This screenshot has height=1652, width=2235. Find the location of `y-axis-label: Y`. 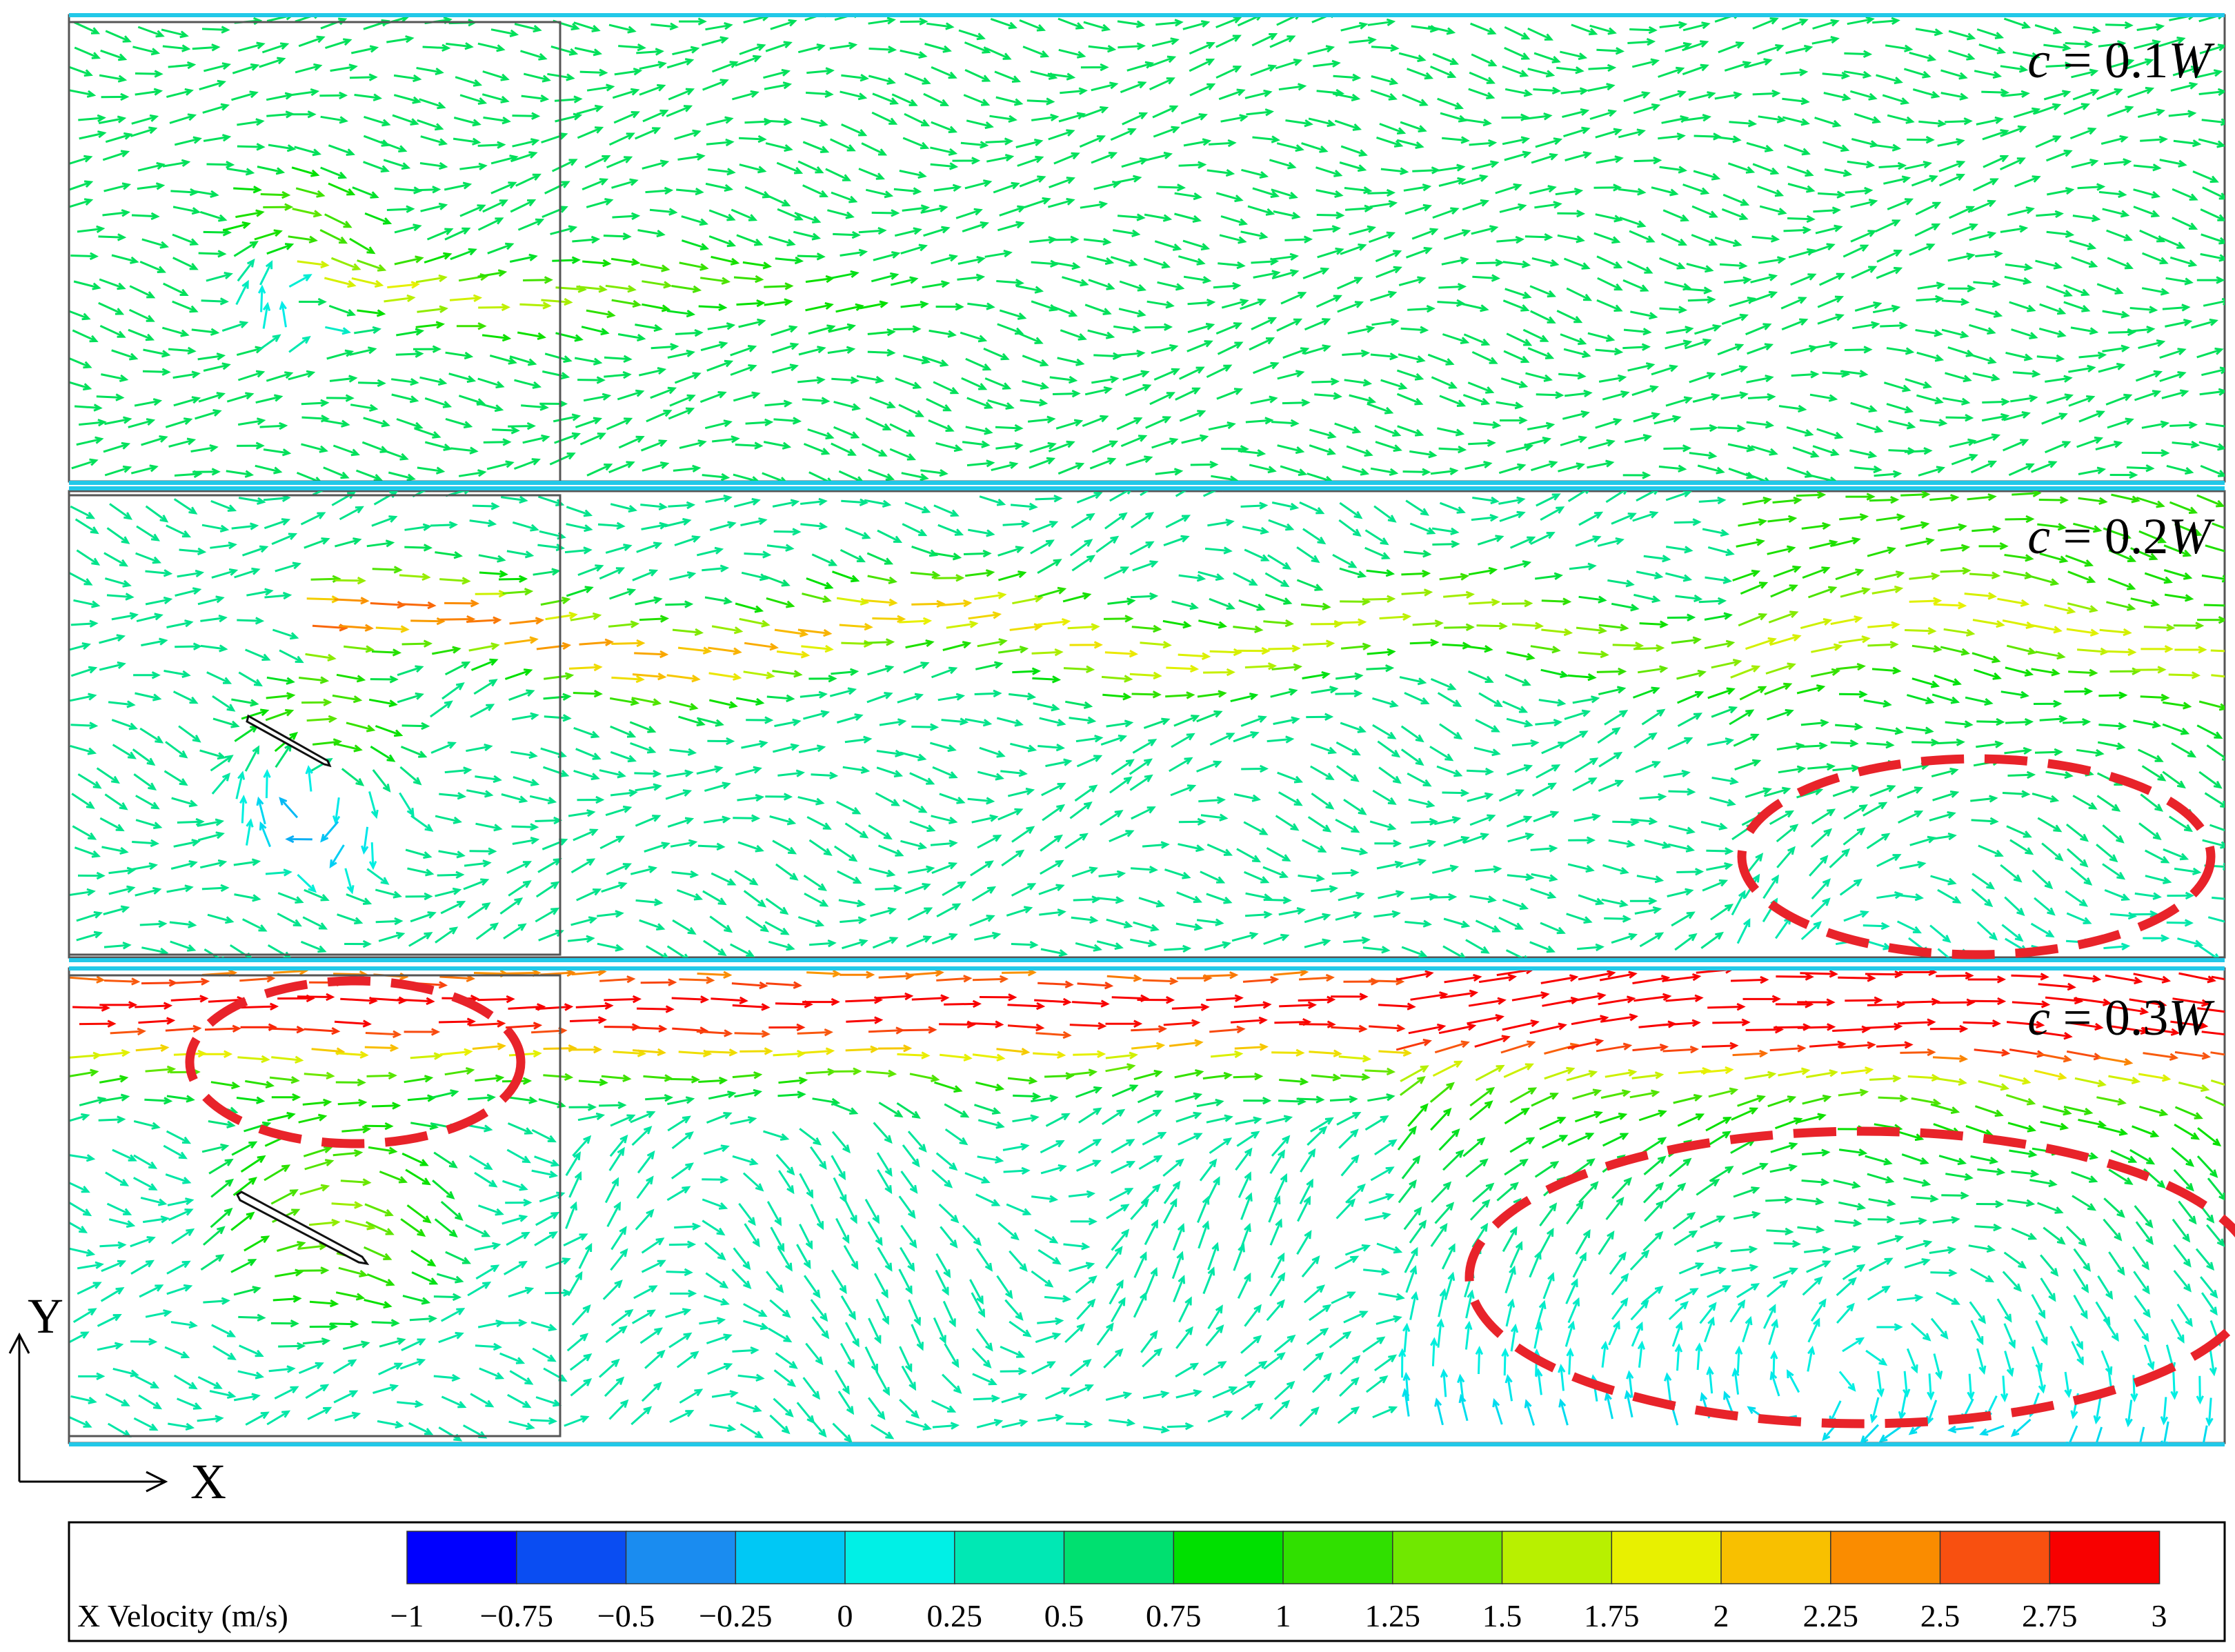

y-axis-label: Y is located at coordinates (45, 1316).